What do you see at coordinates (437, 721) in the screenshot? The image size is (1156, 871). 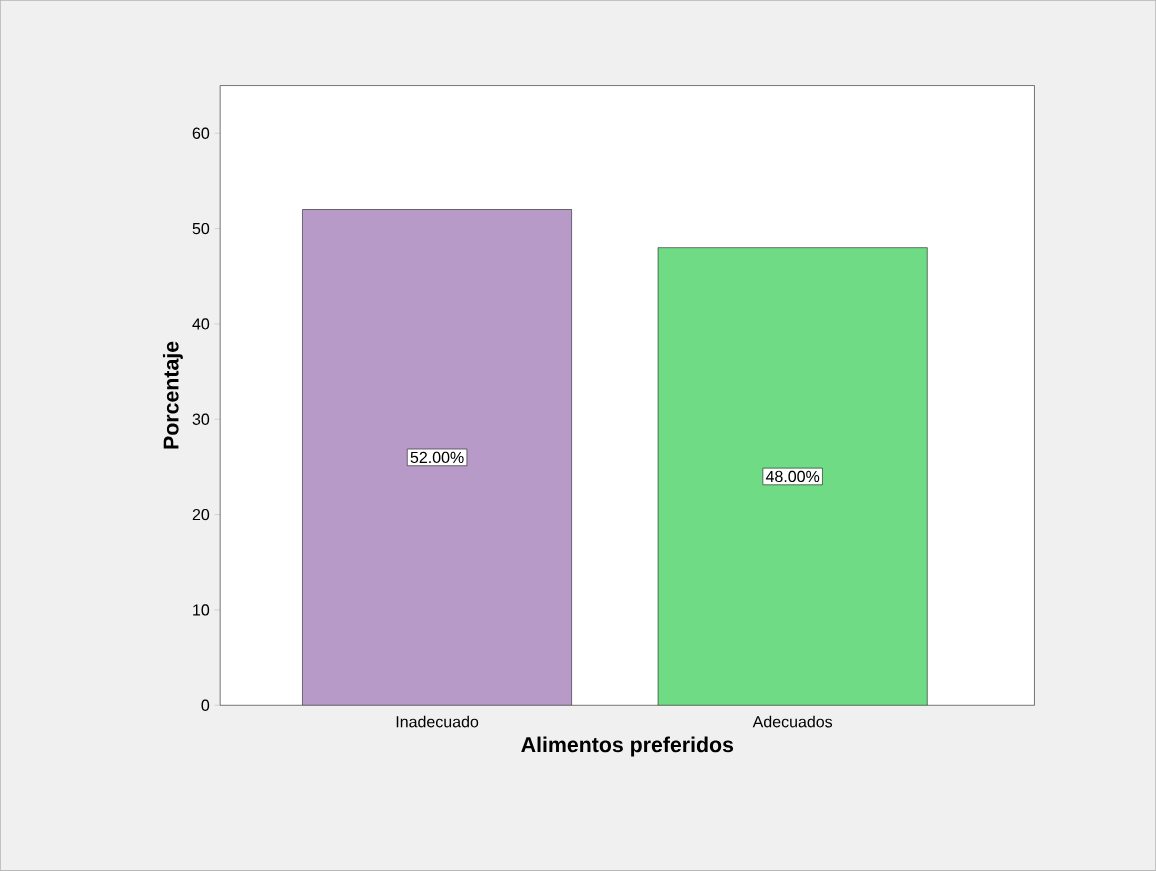 I see `x-tick-label: Inadecuado` at bounding box center [437, 721].